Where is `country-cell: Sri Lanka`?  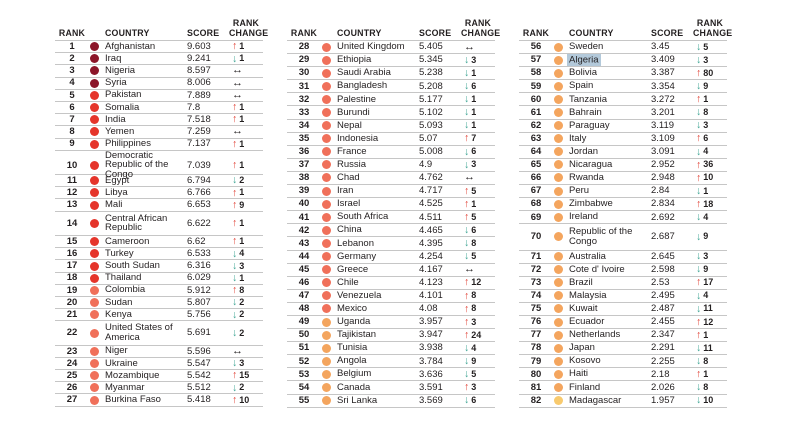 country-cell: Sri Lanka is located at coordinates (378, 400).